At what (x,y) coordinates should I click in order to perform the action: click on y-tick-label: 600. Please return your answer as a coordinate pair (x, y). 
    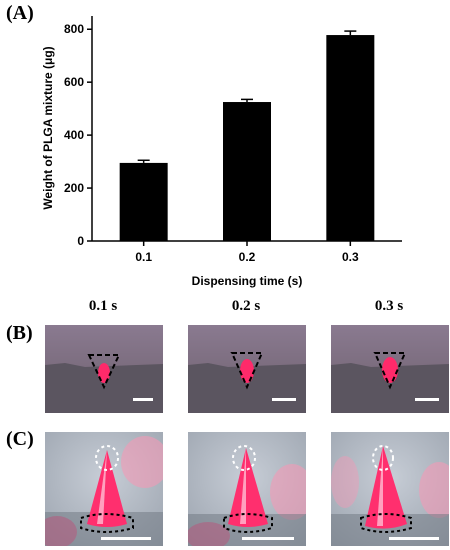
    Looking at the image, I should click on (74, 82).